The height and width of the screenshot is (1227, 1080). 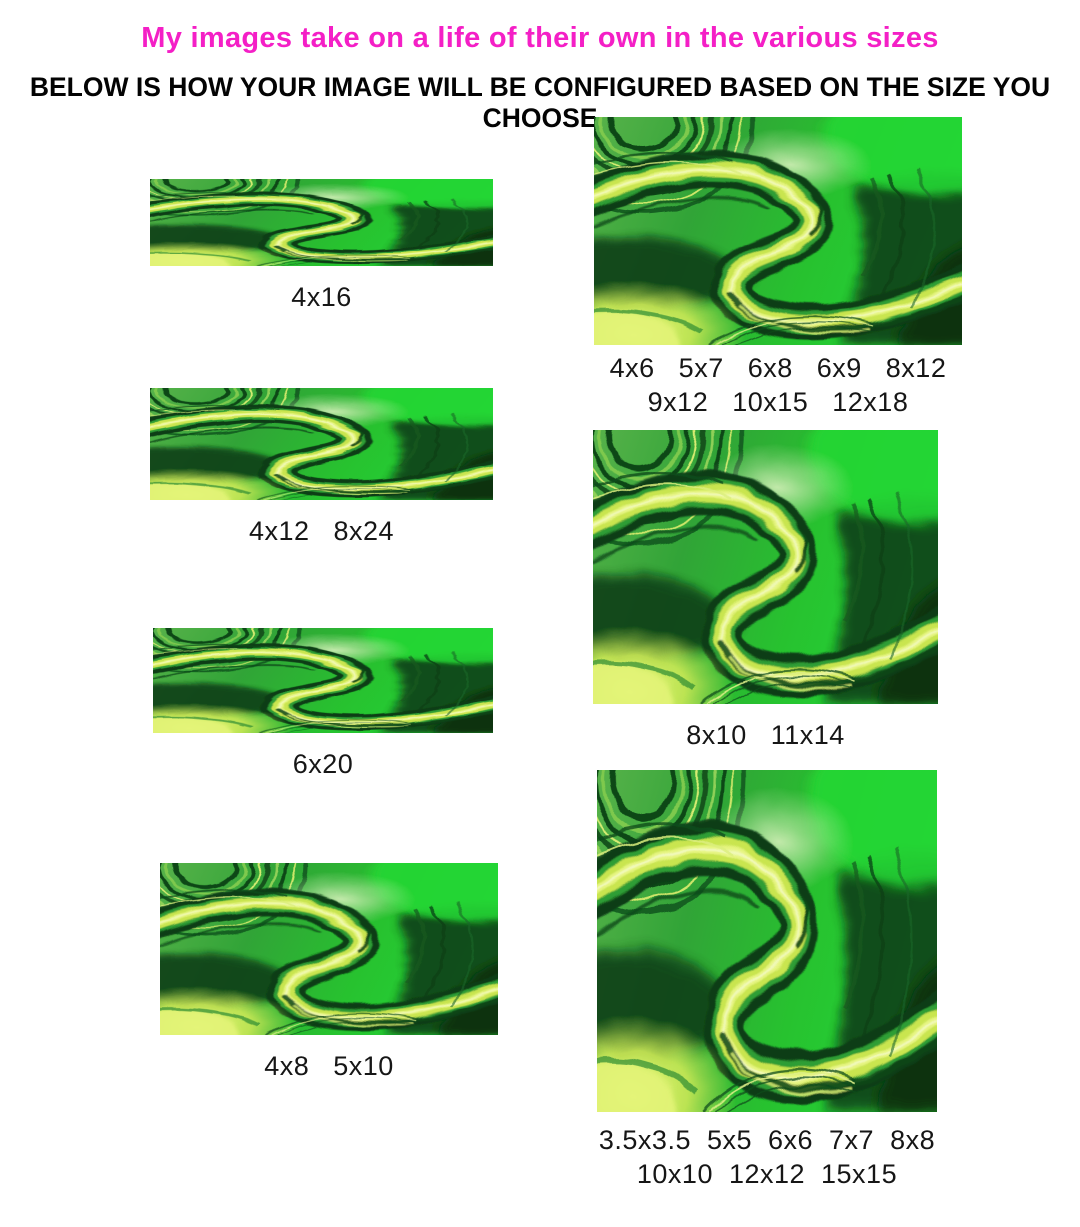 I want to click on swirl-image-square-sizes, so click(x=767, y=941).